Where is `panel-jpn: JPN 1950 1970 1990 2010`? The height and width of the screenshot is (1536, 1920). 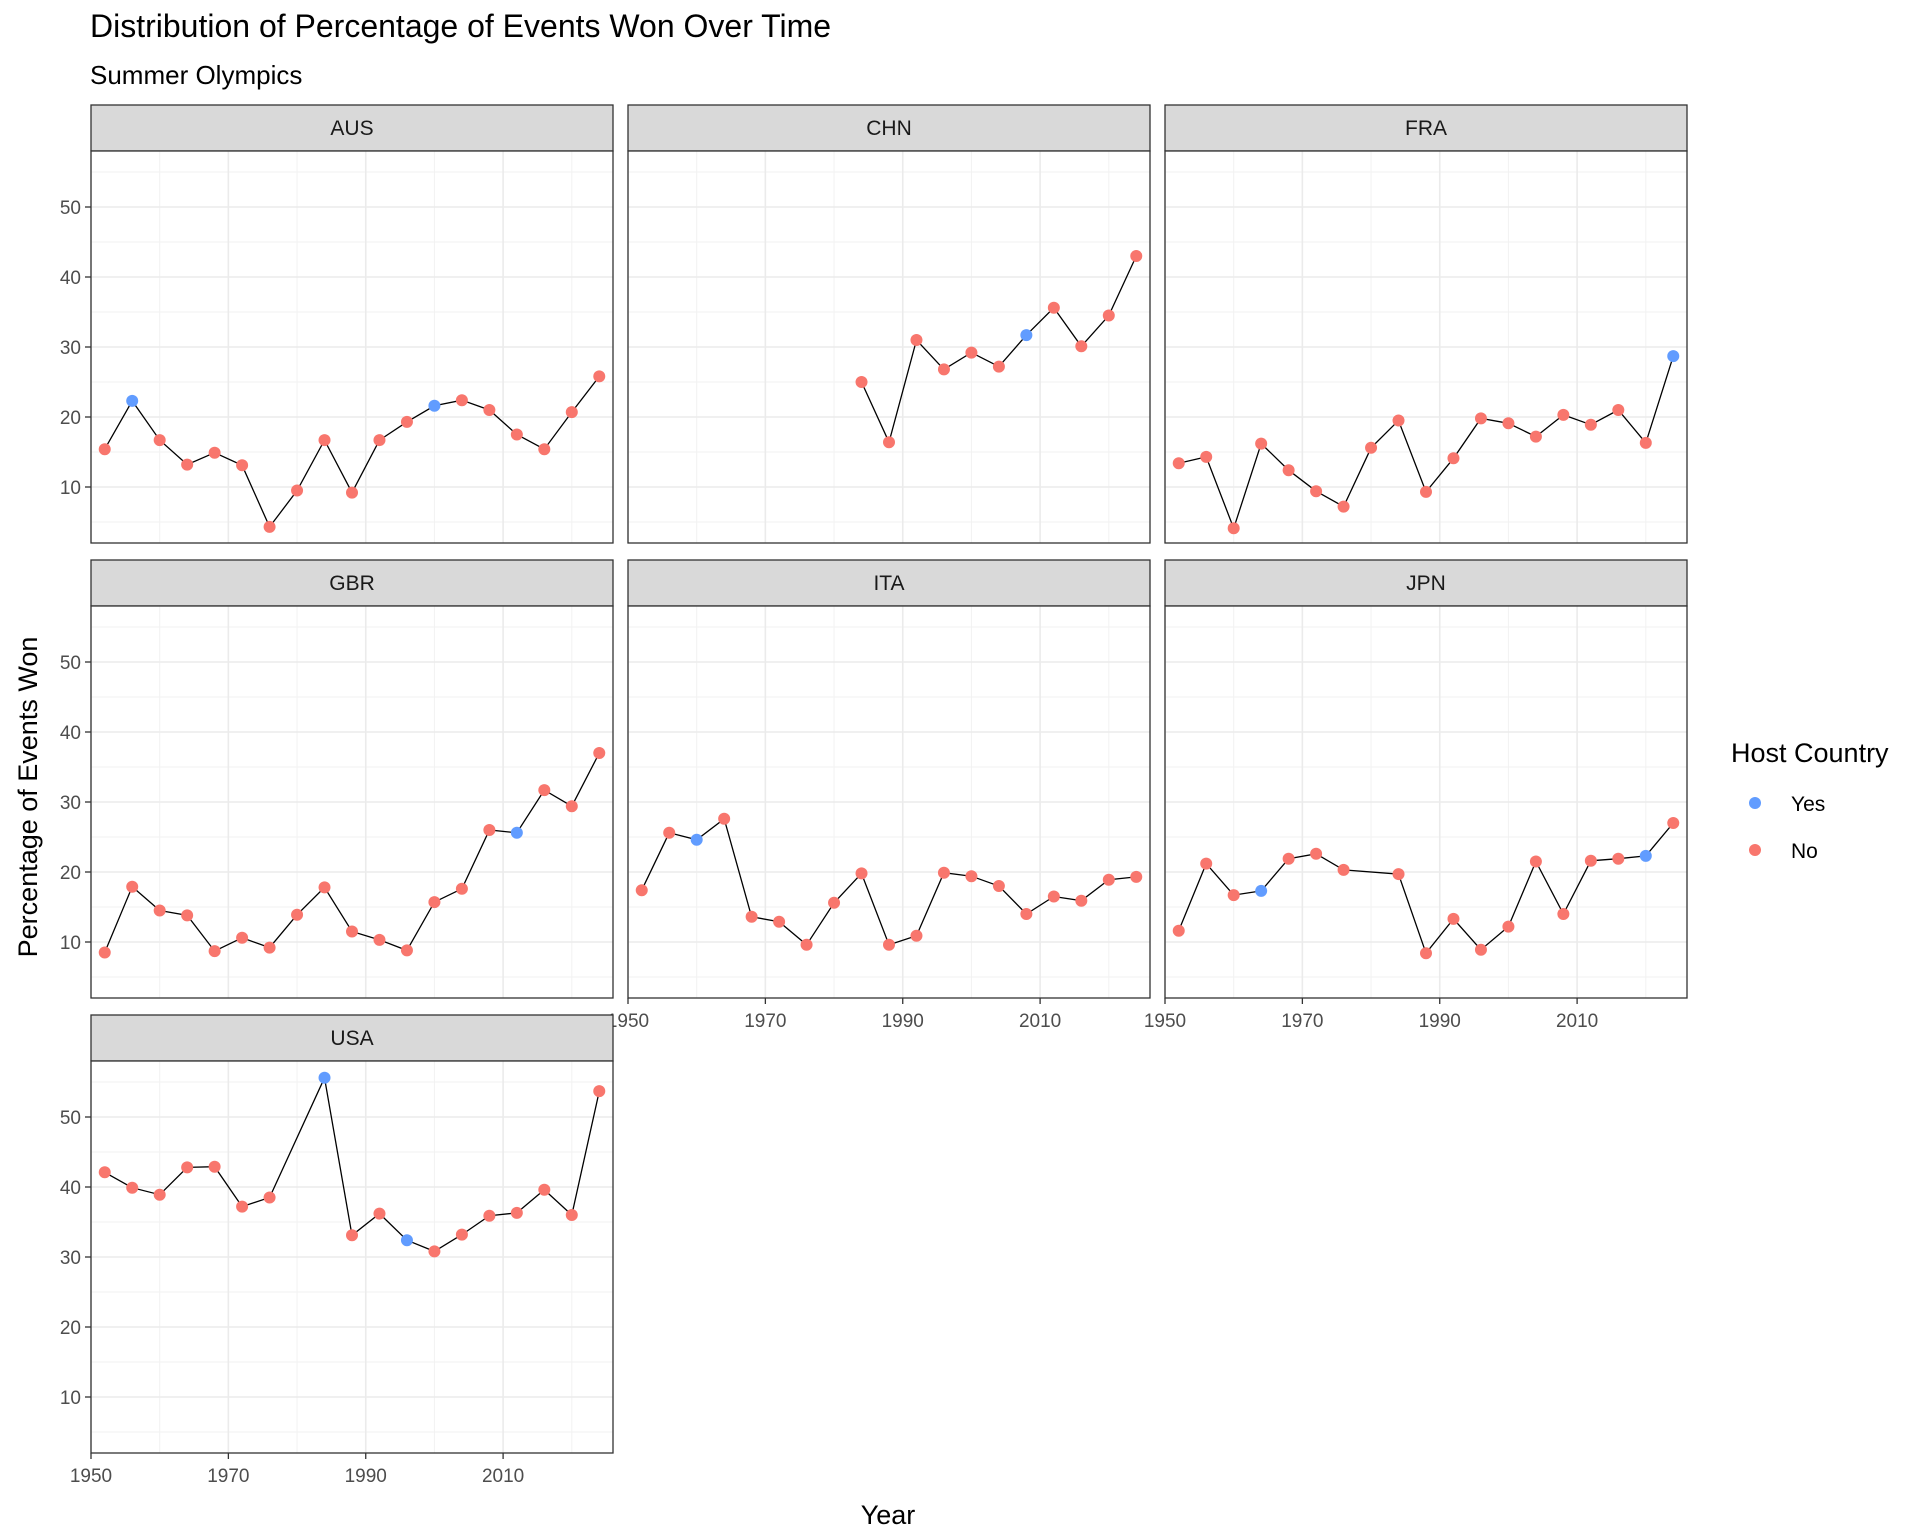 panel-jpn: JPN 1950 1970 1990 2010 is located at coordinates (1416, 795).